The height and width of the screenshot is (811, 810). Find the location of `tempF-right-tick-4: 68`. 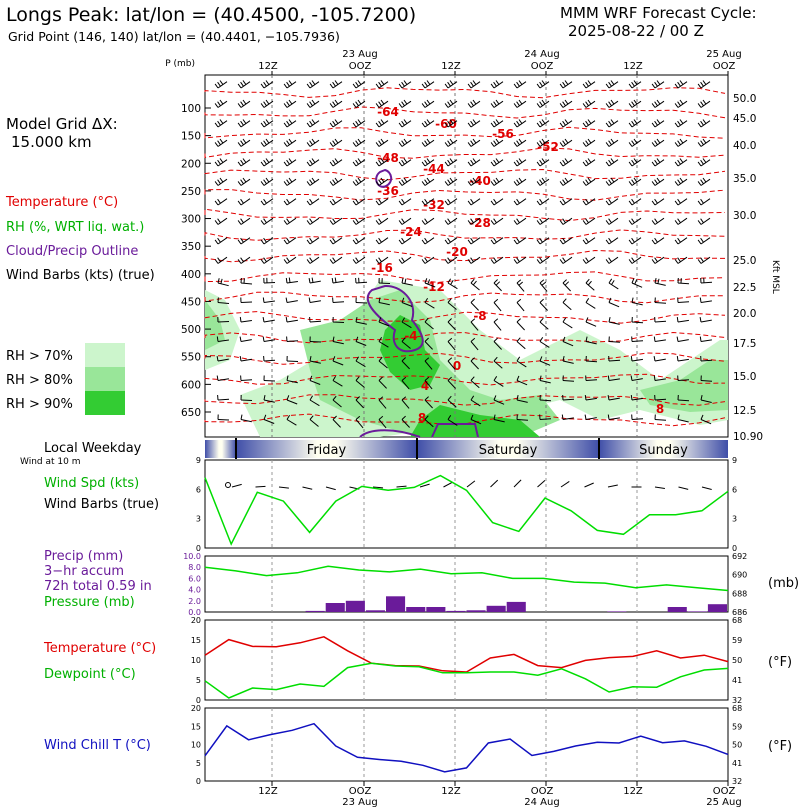

tempF-right-tick-4: 68 is located at coordinates (737, 620).